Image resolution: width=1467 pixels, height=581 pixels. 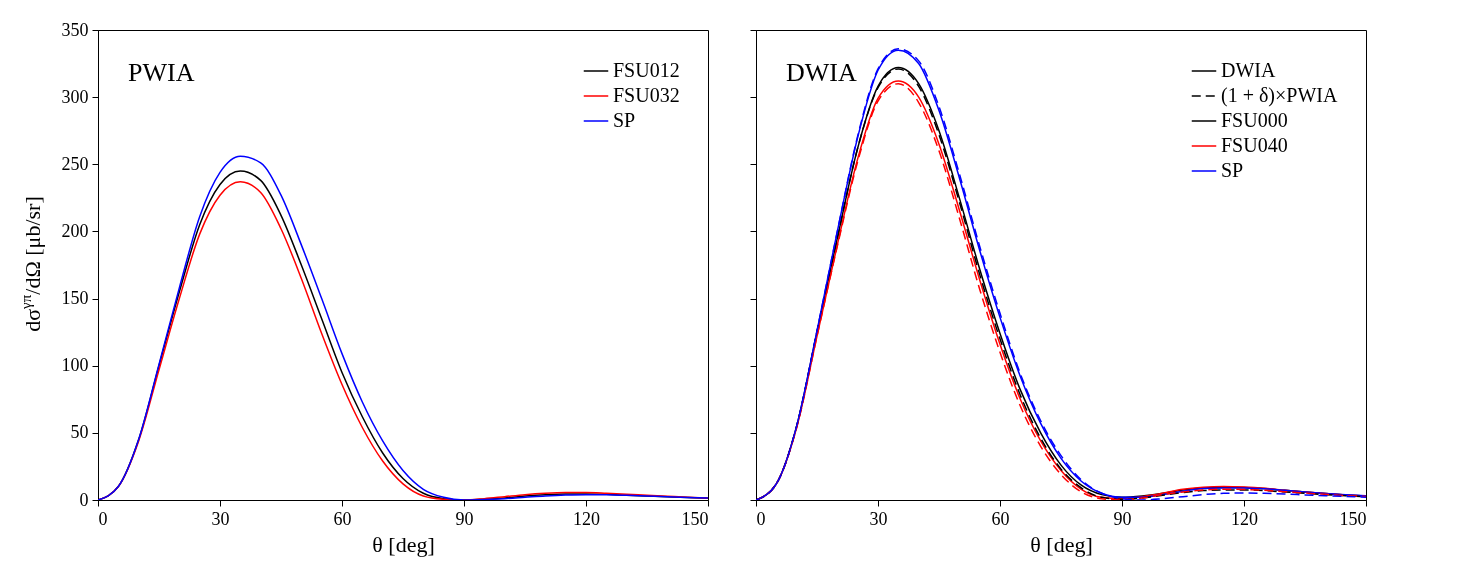 What do you see at coordinates (646, 70) in the screenshot?
I see `legend-label: FSU012` at bounding box center [646, 70].